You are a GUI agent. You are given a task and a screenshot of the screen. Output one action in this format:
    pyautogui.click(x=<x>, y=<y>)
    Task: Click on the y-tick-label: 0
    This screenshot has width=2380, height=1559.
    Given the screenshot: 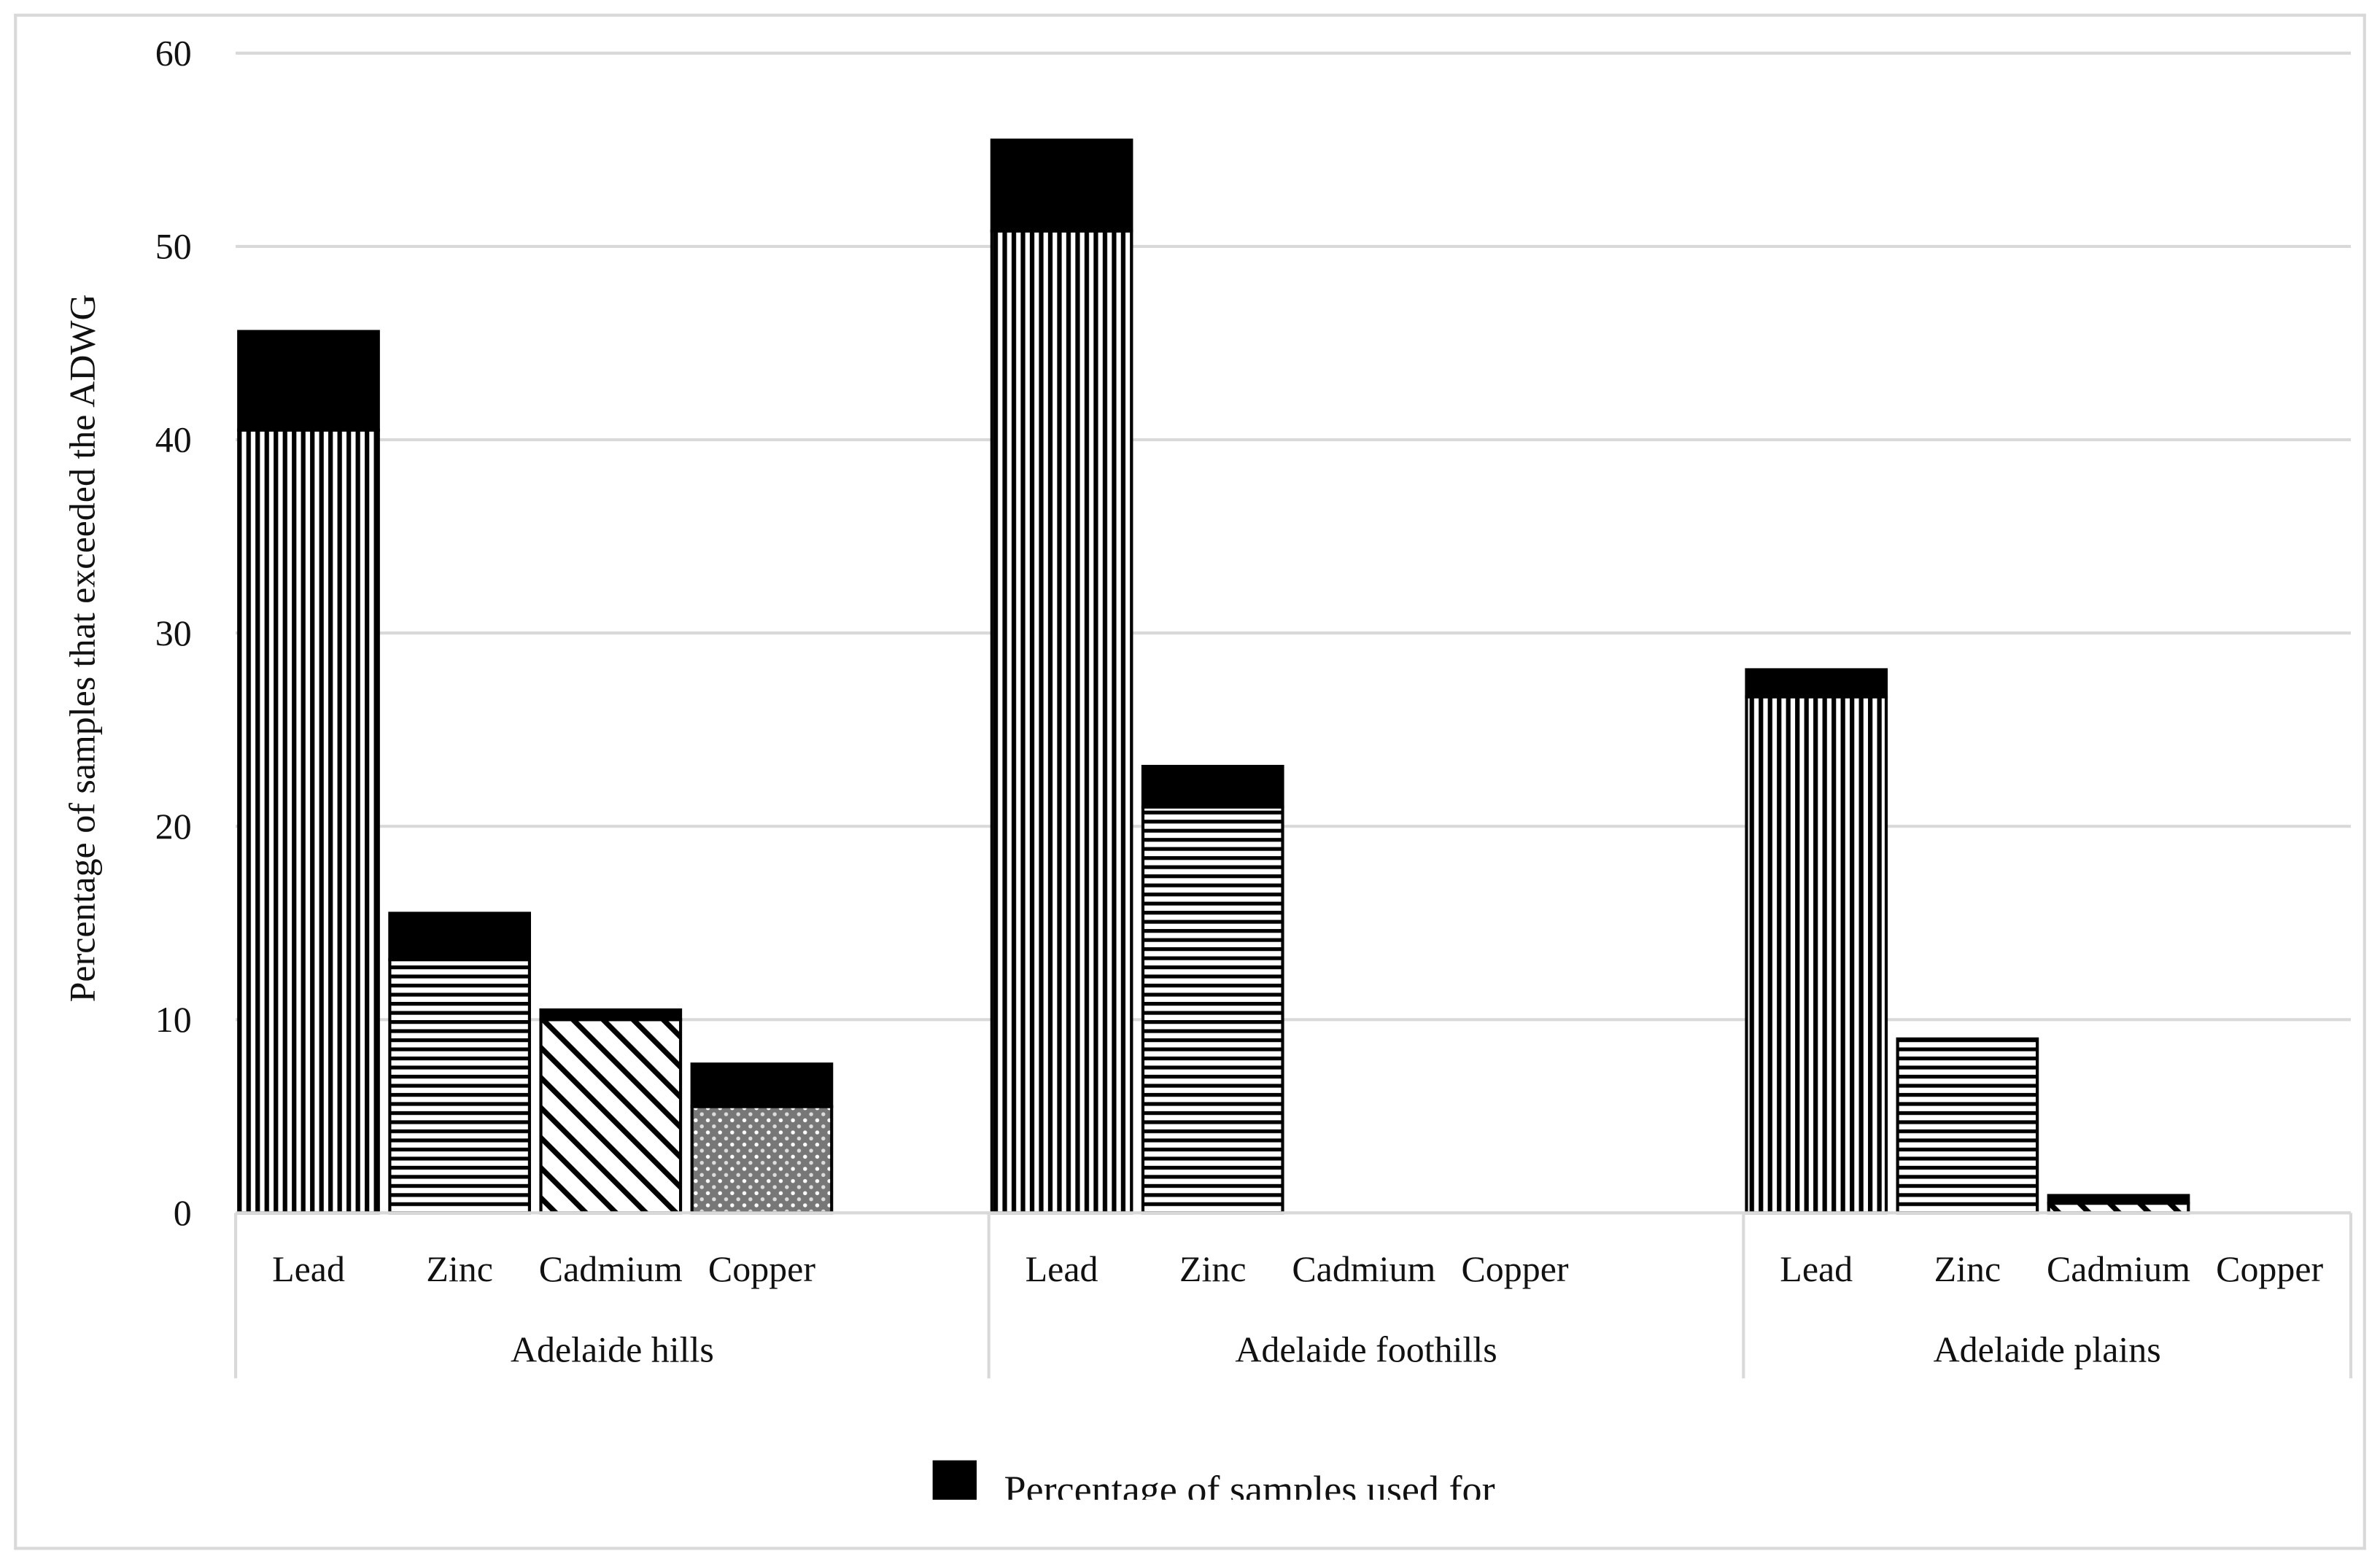 What is the action you would take?
    pyautogui.click(x=183, y=1212)
    